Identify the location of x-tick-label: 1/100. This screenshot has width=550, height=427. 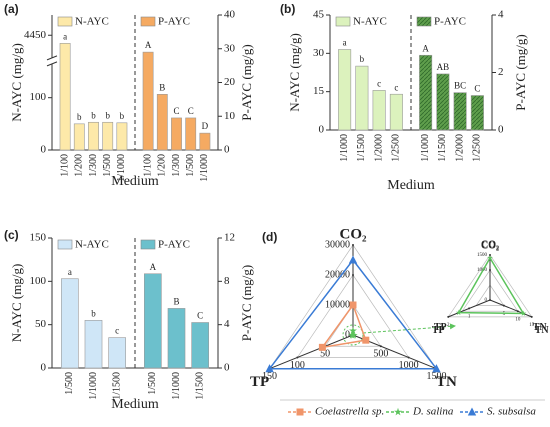
(147, 165).